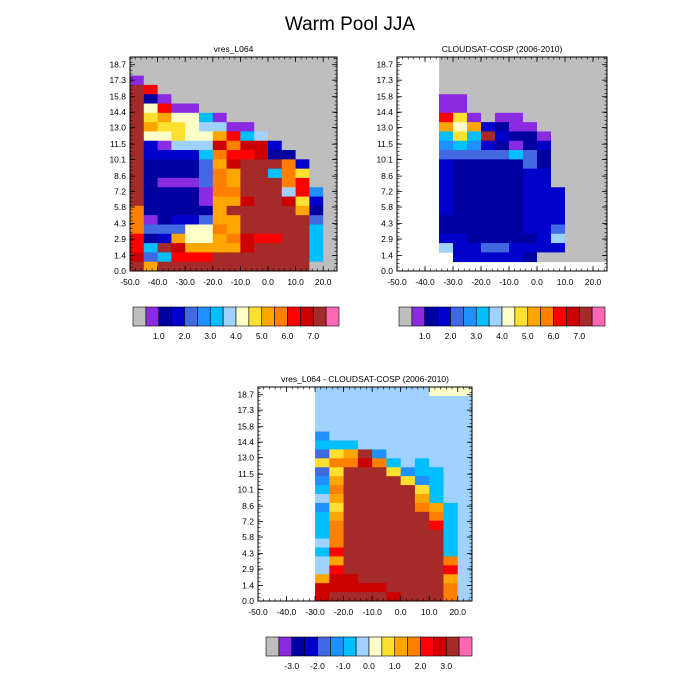 This screenshot has width=700, height=700. Describe the element at coordinates (502, 336) in the screenshot. I see `panel2-colorbar-label: 4.0` at that location.